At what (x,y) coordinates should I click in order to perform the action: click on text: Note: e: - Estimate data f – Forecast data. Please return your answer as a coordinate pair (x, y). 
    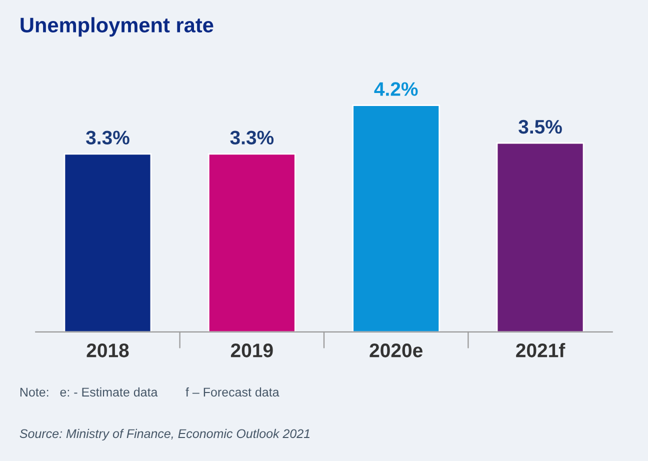
    Looking at the image, I should click on (150, 392).